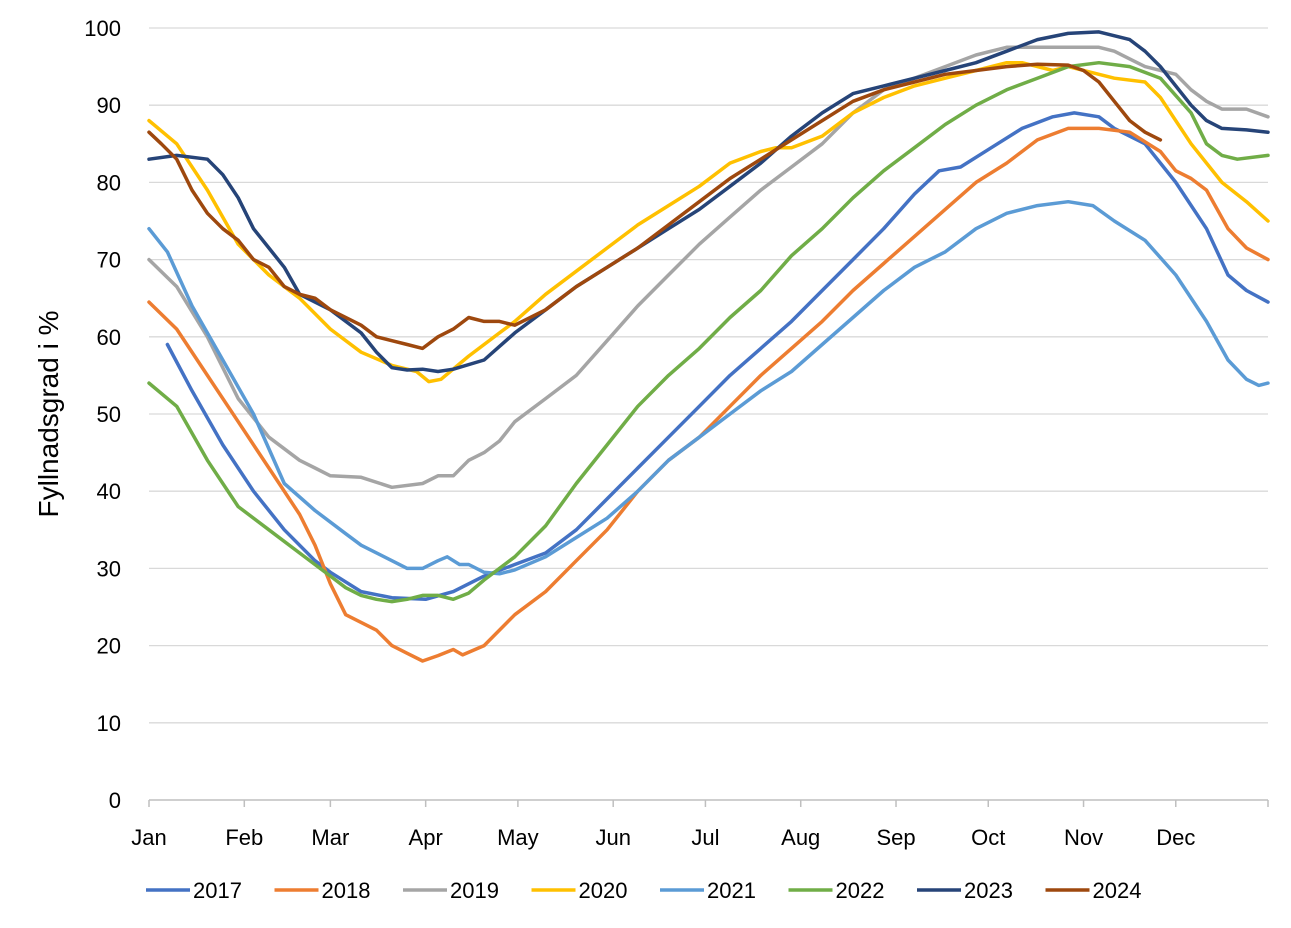 This screenshot has width=1291, height=928. I want to click on legend-label: 2023, so click(988, 890).